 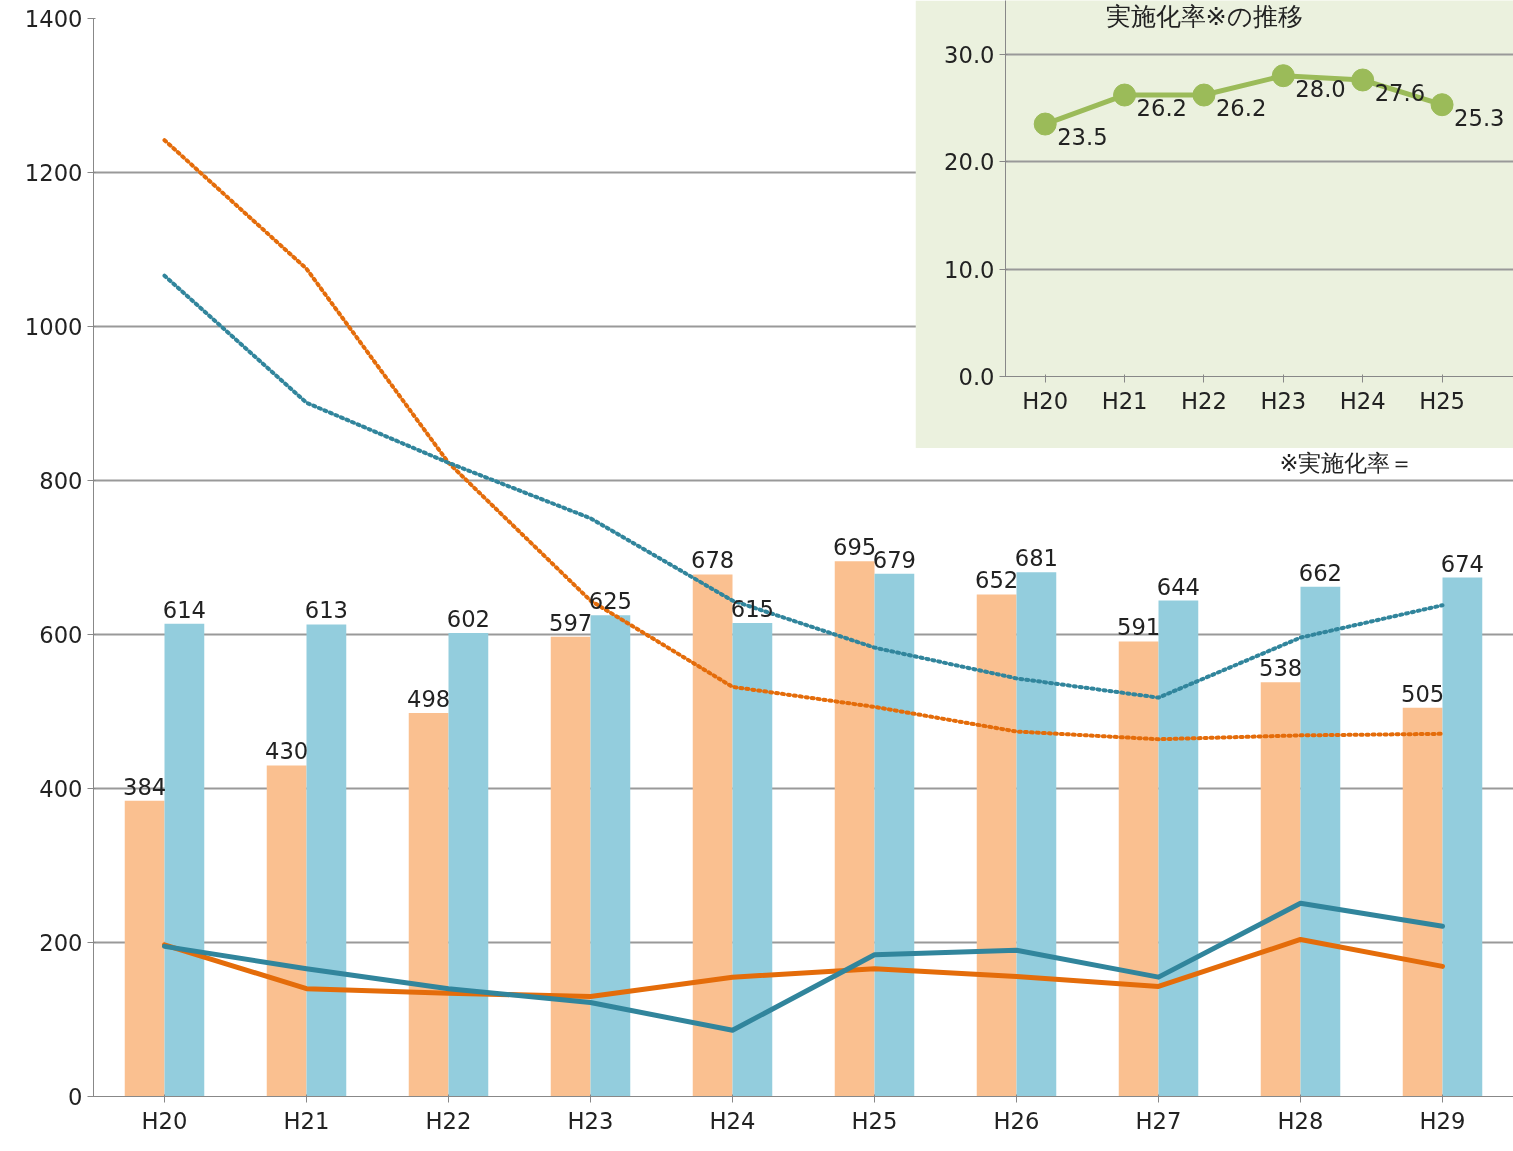 What do you see at coordinates (1346, 462) in the screenshot?
I see `annotation: ※実施化率＝` at bounding box center [1346, 462].